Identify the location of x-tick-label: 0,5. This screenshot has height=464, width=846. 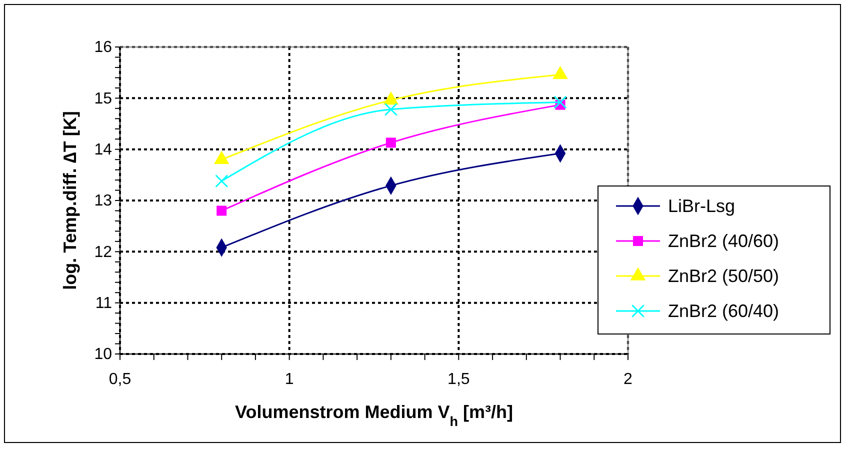
(120, 379).